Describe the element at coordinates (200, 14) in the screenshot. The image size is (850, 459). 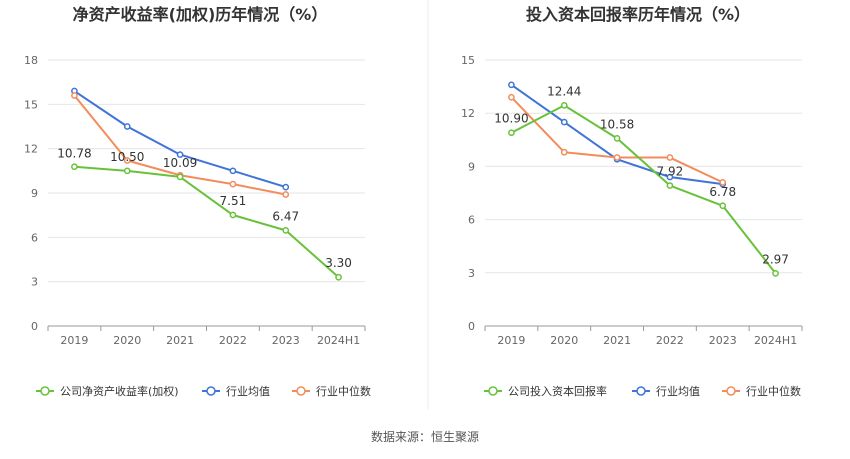
I see `chart1-title: 净资产收益率(加权)历年情况（%）` at that location.